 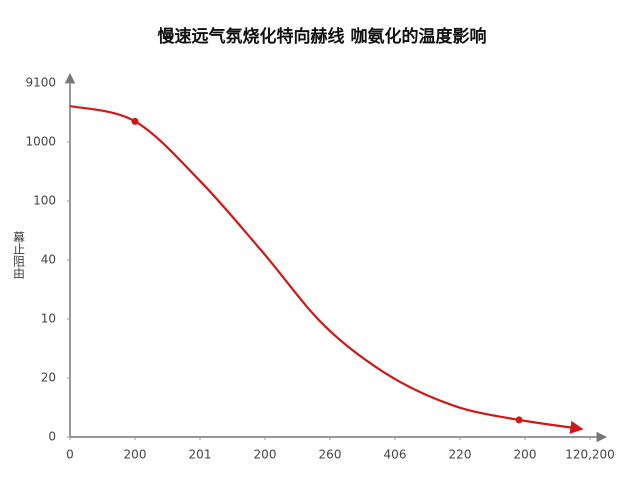 I want to click on y-tick-label: 100, so click(x=44, y=201).